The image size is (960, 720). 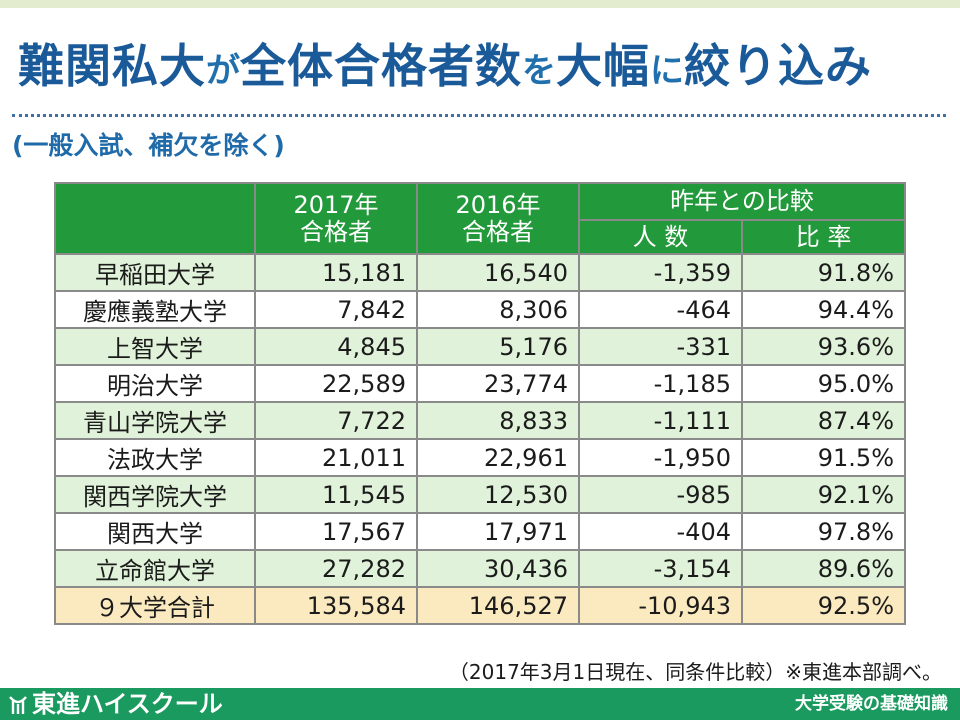 What do you see at coordinates (336, 309) in the screenshot?
I see `passers-2017: 7,842` at bounding box center [336, 309].